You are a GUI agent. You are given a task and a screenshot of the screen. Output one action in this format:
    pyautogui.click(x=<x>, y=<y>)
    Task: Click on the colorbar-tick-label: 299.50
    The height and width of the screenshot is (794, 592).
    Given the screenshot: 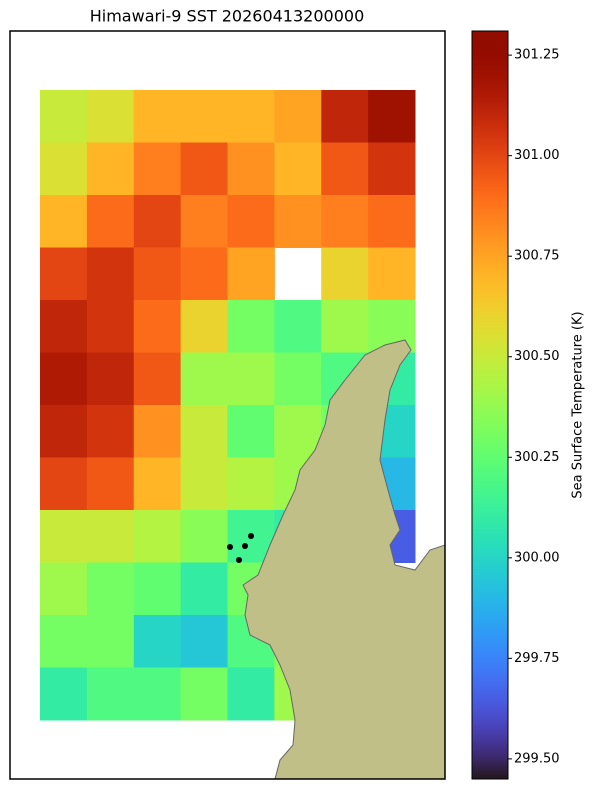 What is the action you would take?
    pyautogui.click(x=537, y=758)
    